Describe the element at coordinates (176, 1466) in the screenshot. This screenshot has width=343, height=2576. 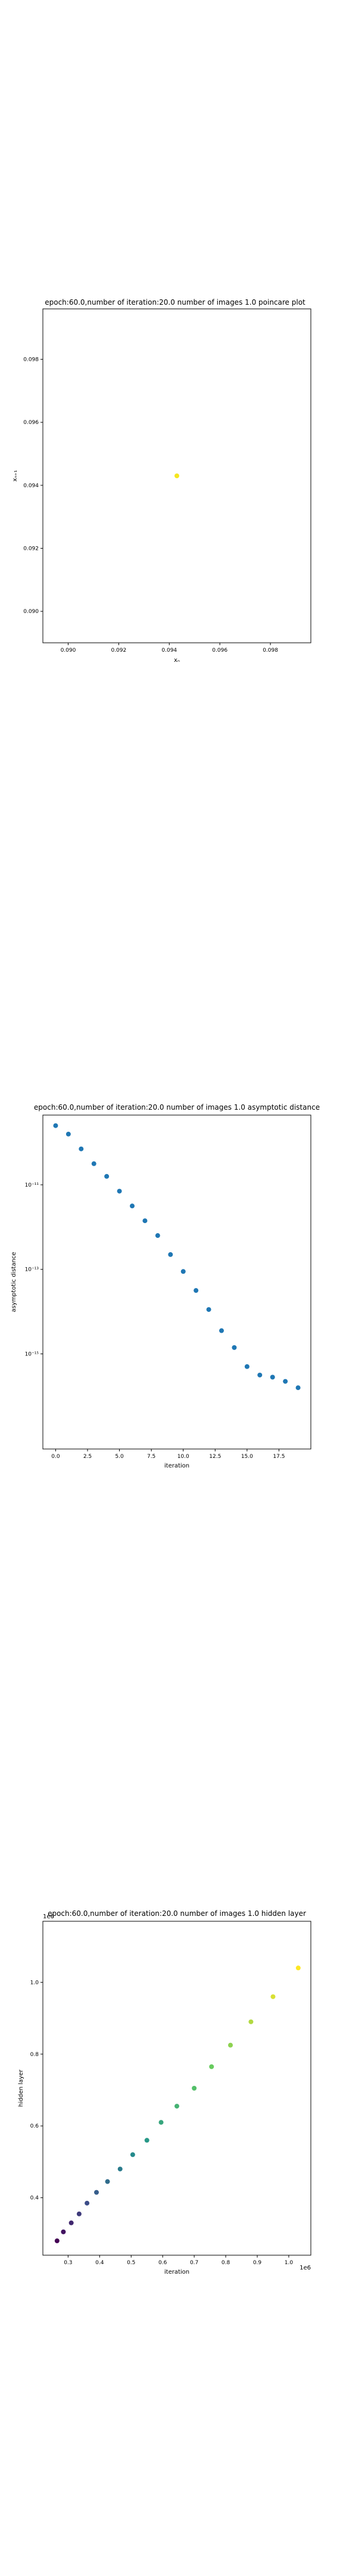
I see `asymptotic-x-label: iteration` at that location.